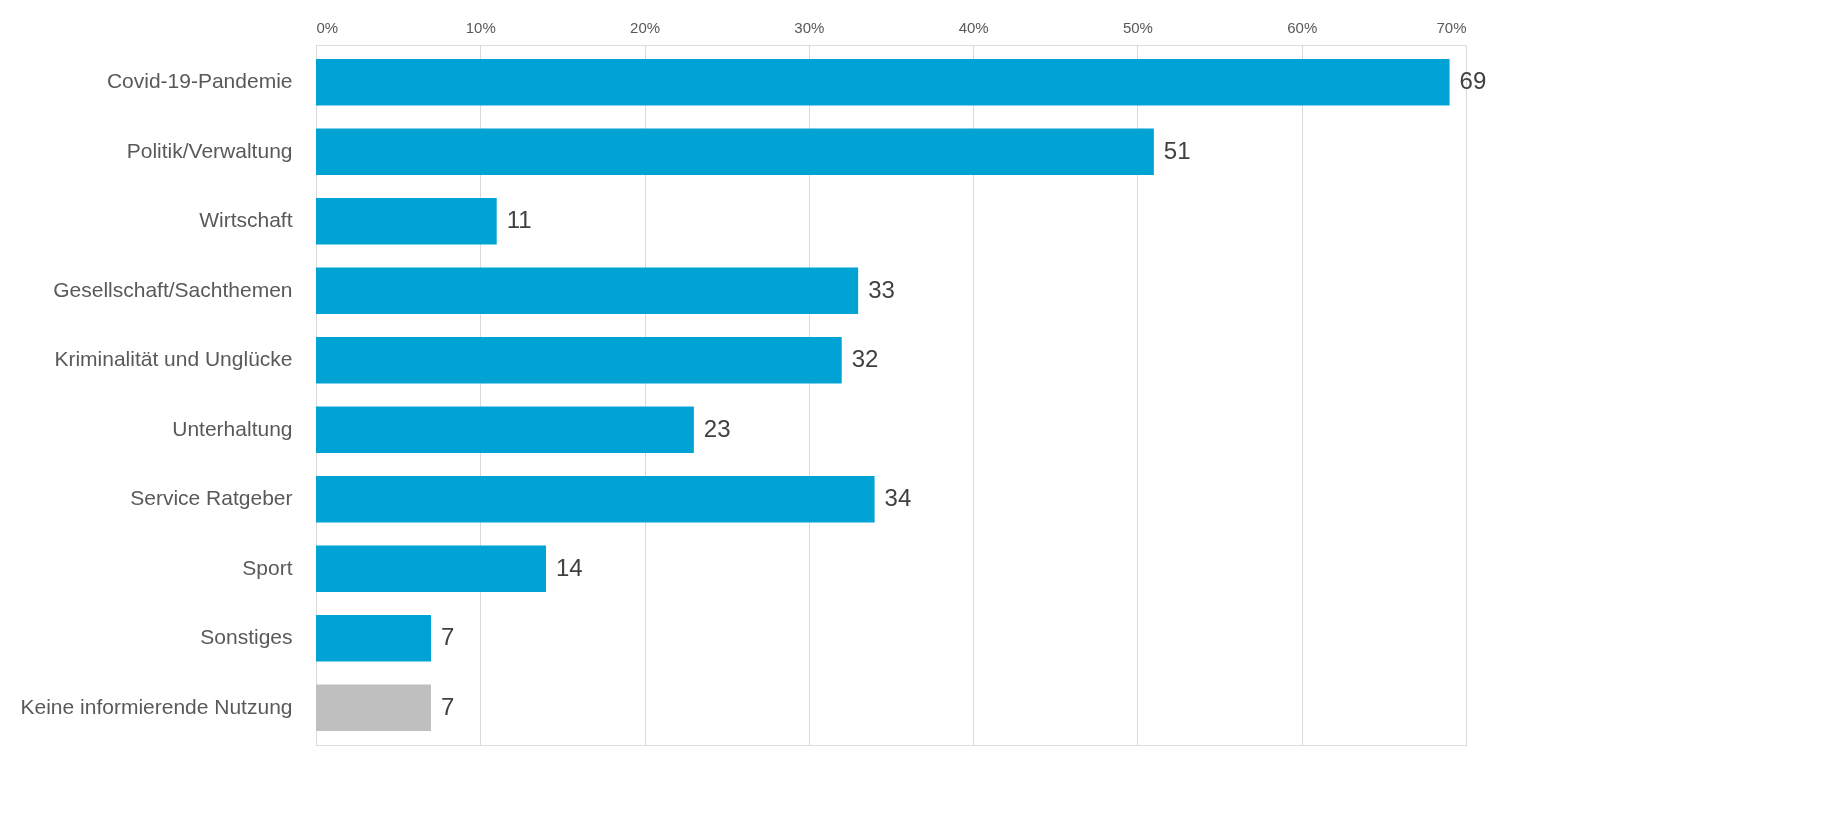 The height and width of the screenshot is (838, 1831). Describe the element at coordinates (156, 706) in the screenshot. I see `y-tick-label: Keine informierende Nutzung` at that location.